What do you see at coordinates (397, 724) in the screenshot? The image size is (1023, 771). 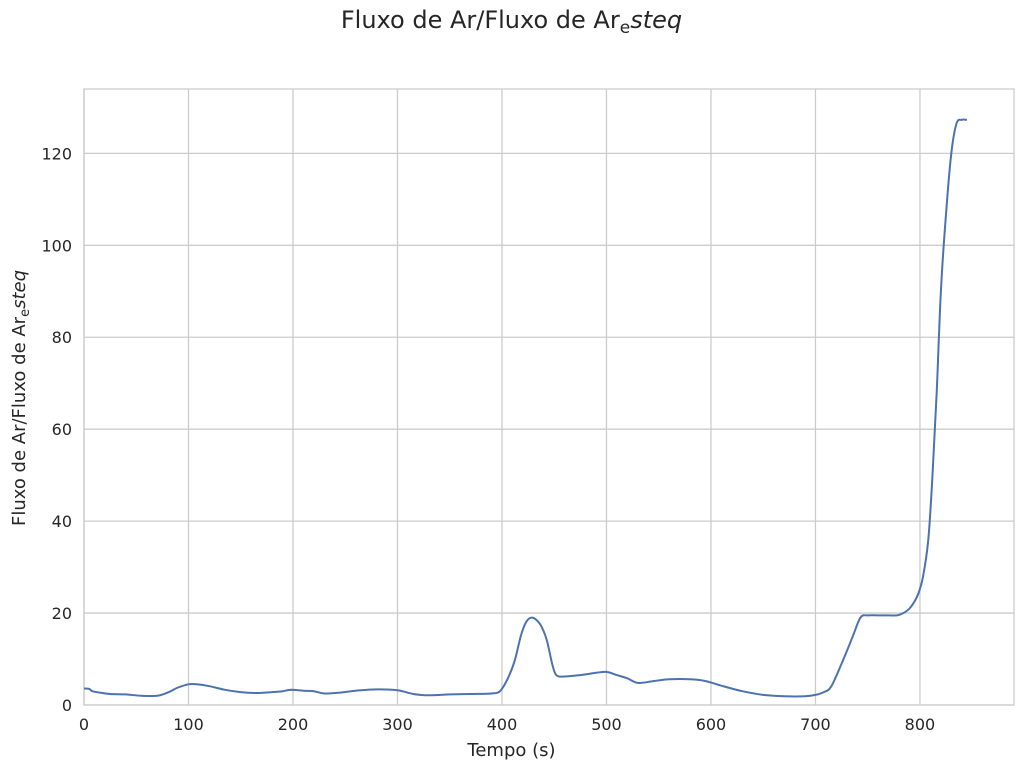 I see `x-tick-label: 300` at bounding box center [397, 724].